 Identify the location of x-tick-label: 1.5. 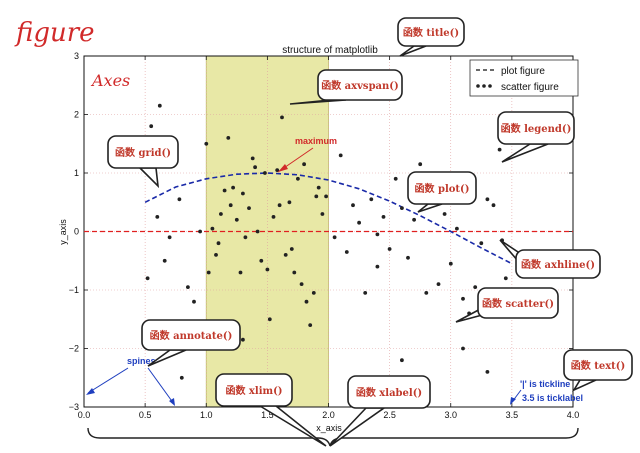
(267, 415).